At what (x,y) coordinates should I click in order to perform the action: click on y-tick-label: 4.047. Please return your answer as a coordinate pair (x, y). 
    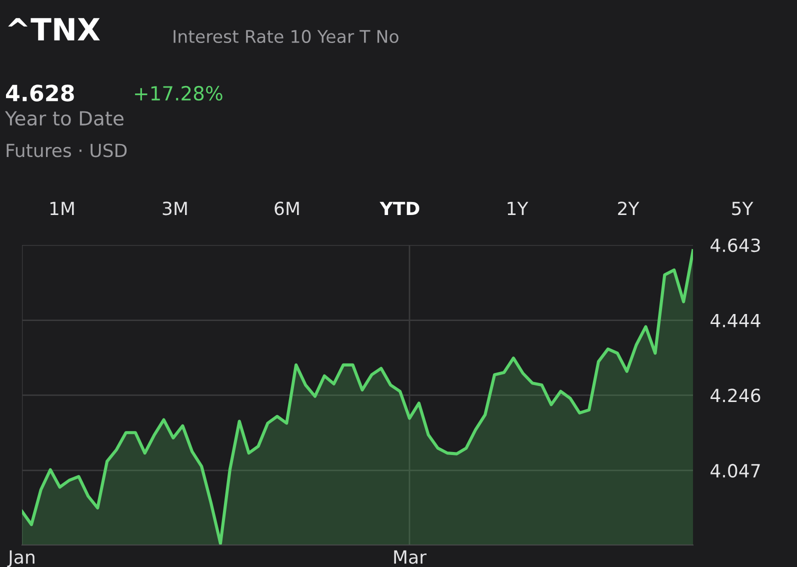
    Looking at the image, I should click on (735, 471).